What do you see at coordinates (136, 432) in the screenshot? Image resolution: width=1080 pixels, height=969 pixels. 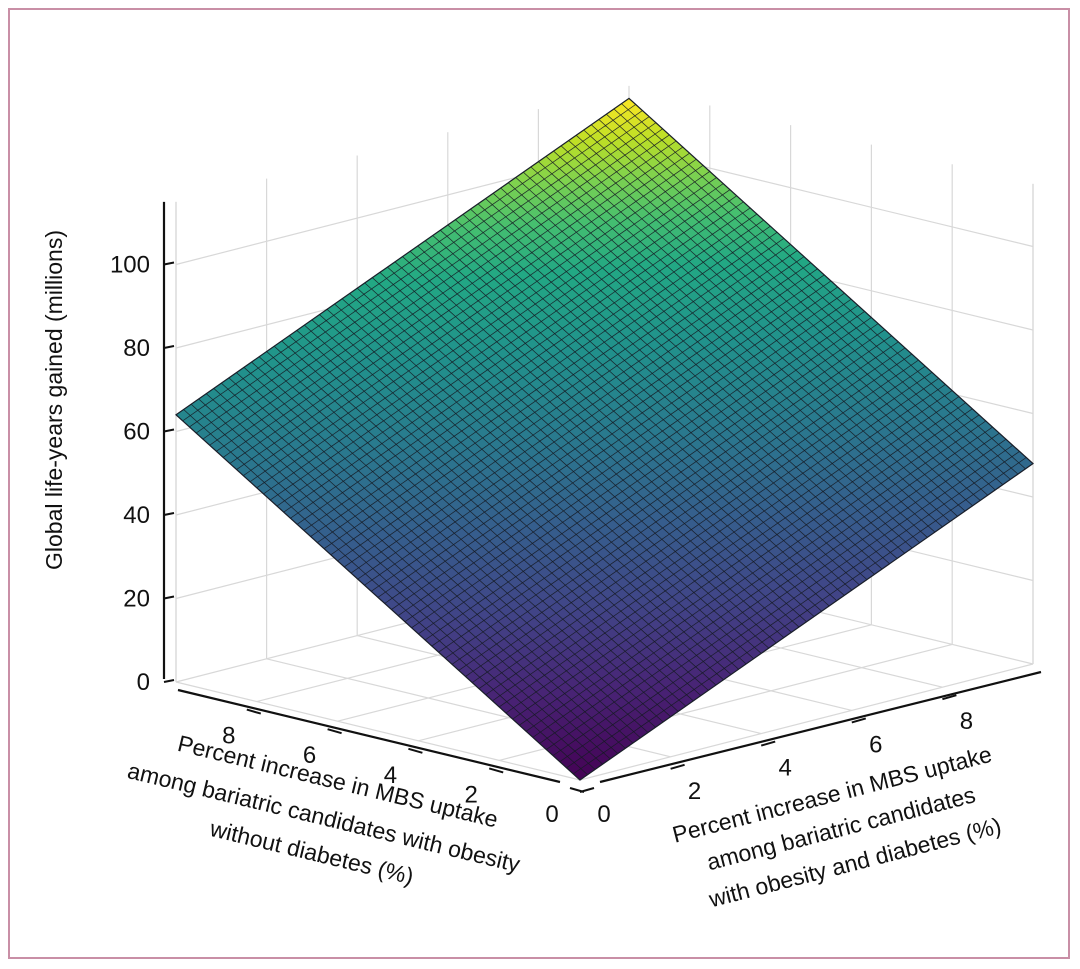 I see `z-tick-label: 60` at bounding box center [136, 432].